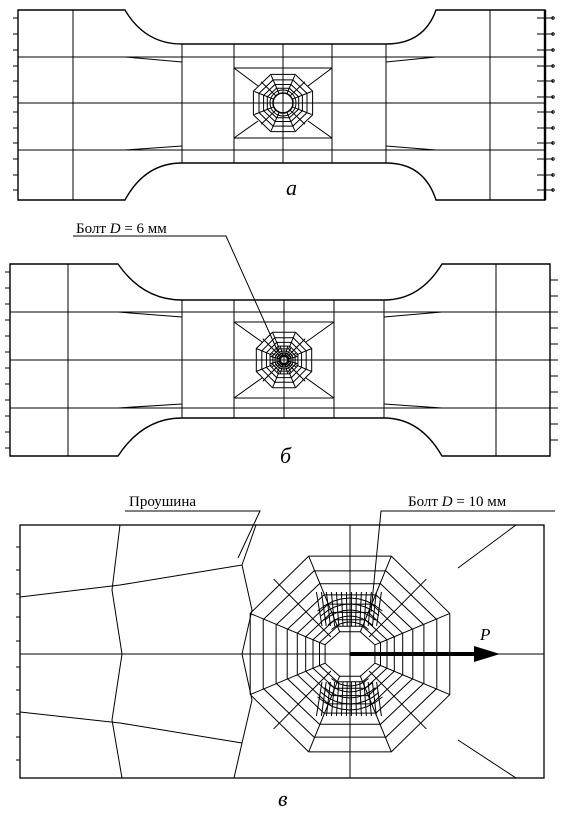 The image size is (561, 817). What do you see at coordinates (7, 360) in the screenshot?
I see `panel-b-left-supports` at bounding box center [7, 360].